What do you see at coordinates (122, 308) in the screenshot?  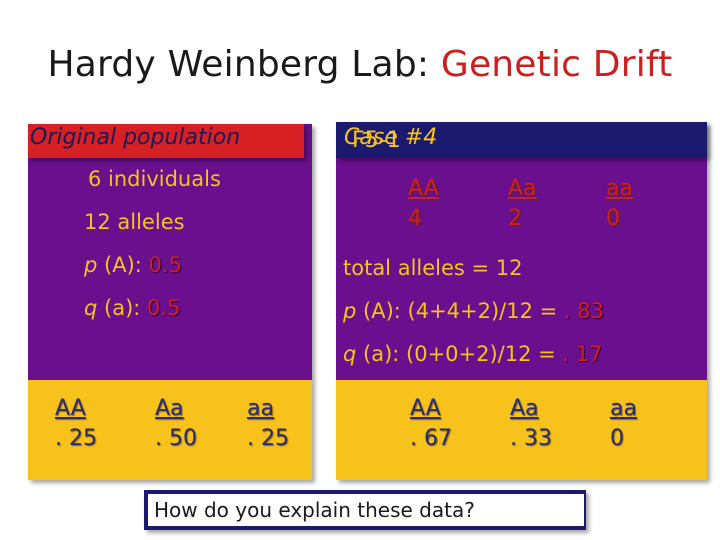 I see `left-q-rest: (a):` at bounding box center [122, 308].